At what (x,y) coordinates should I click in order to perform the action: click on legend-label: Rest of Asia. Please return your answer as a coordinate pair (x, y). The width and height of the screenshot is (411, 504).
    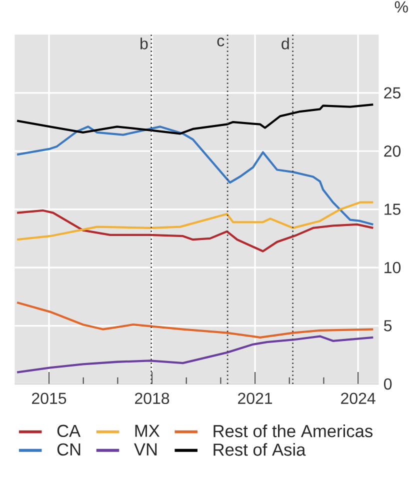
    Looking at the image, I should click on (260, 449).